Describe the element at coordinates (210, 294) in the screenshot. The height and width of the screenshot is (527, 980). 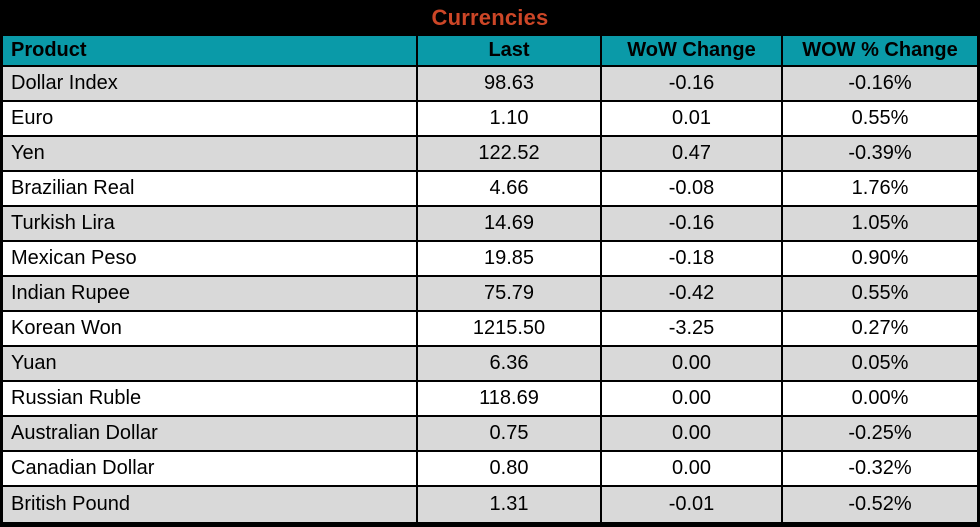
I see `cell-product: Indian Rupee` at that location.